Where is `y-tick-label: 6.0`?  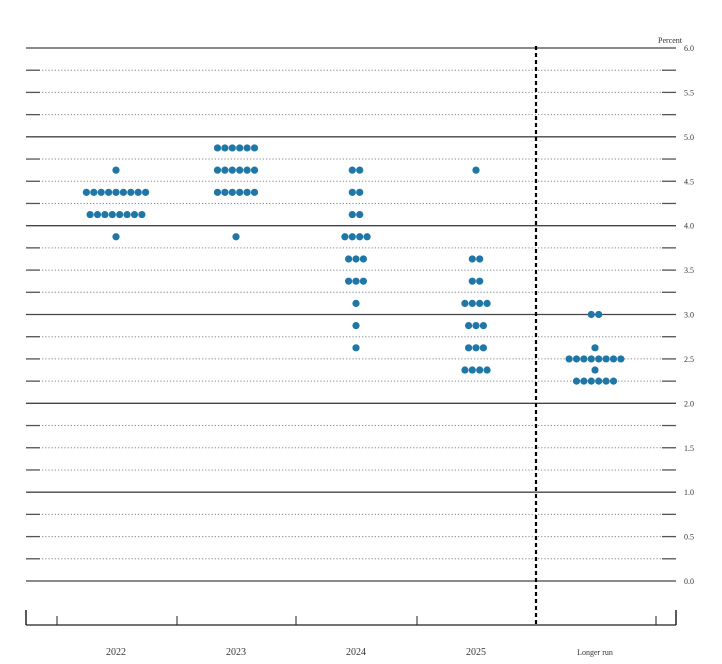 y-tick-label: 6.0 is located at coordinates (689, 48).